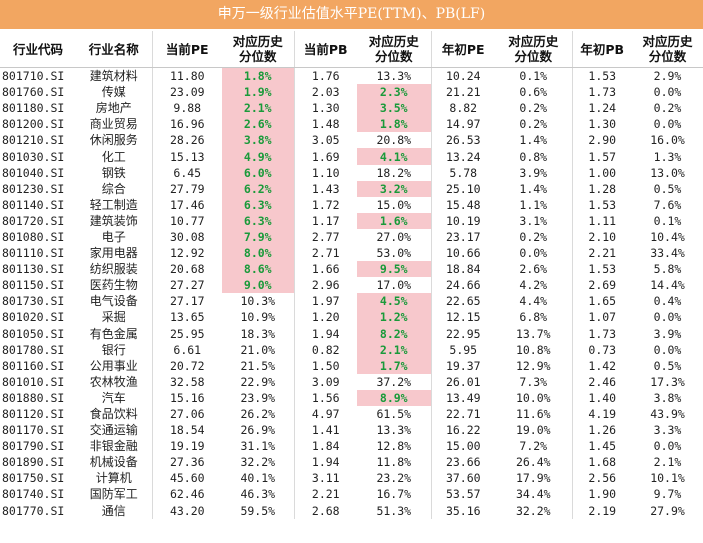  What do you see at coordinates (667, 49) in the screenshot?
I see `header-start-pb-pct: 对应历史分位数` at bounding box center [667, 49].